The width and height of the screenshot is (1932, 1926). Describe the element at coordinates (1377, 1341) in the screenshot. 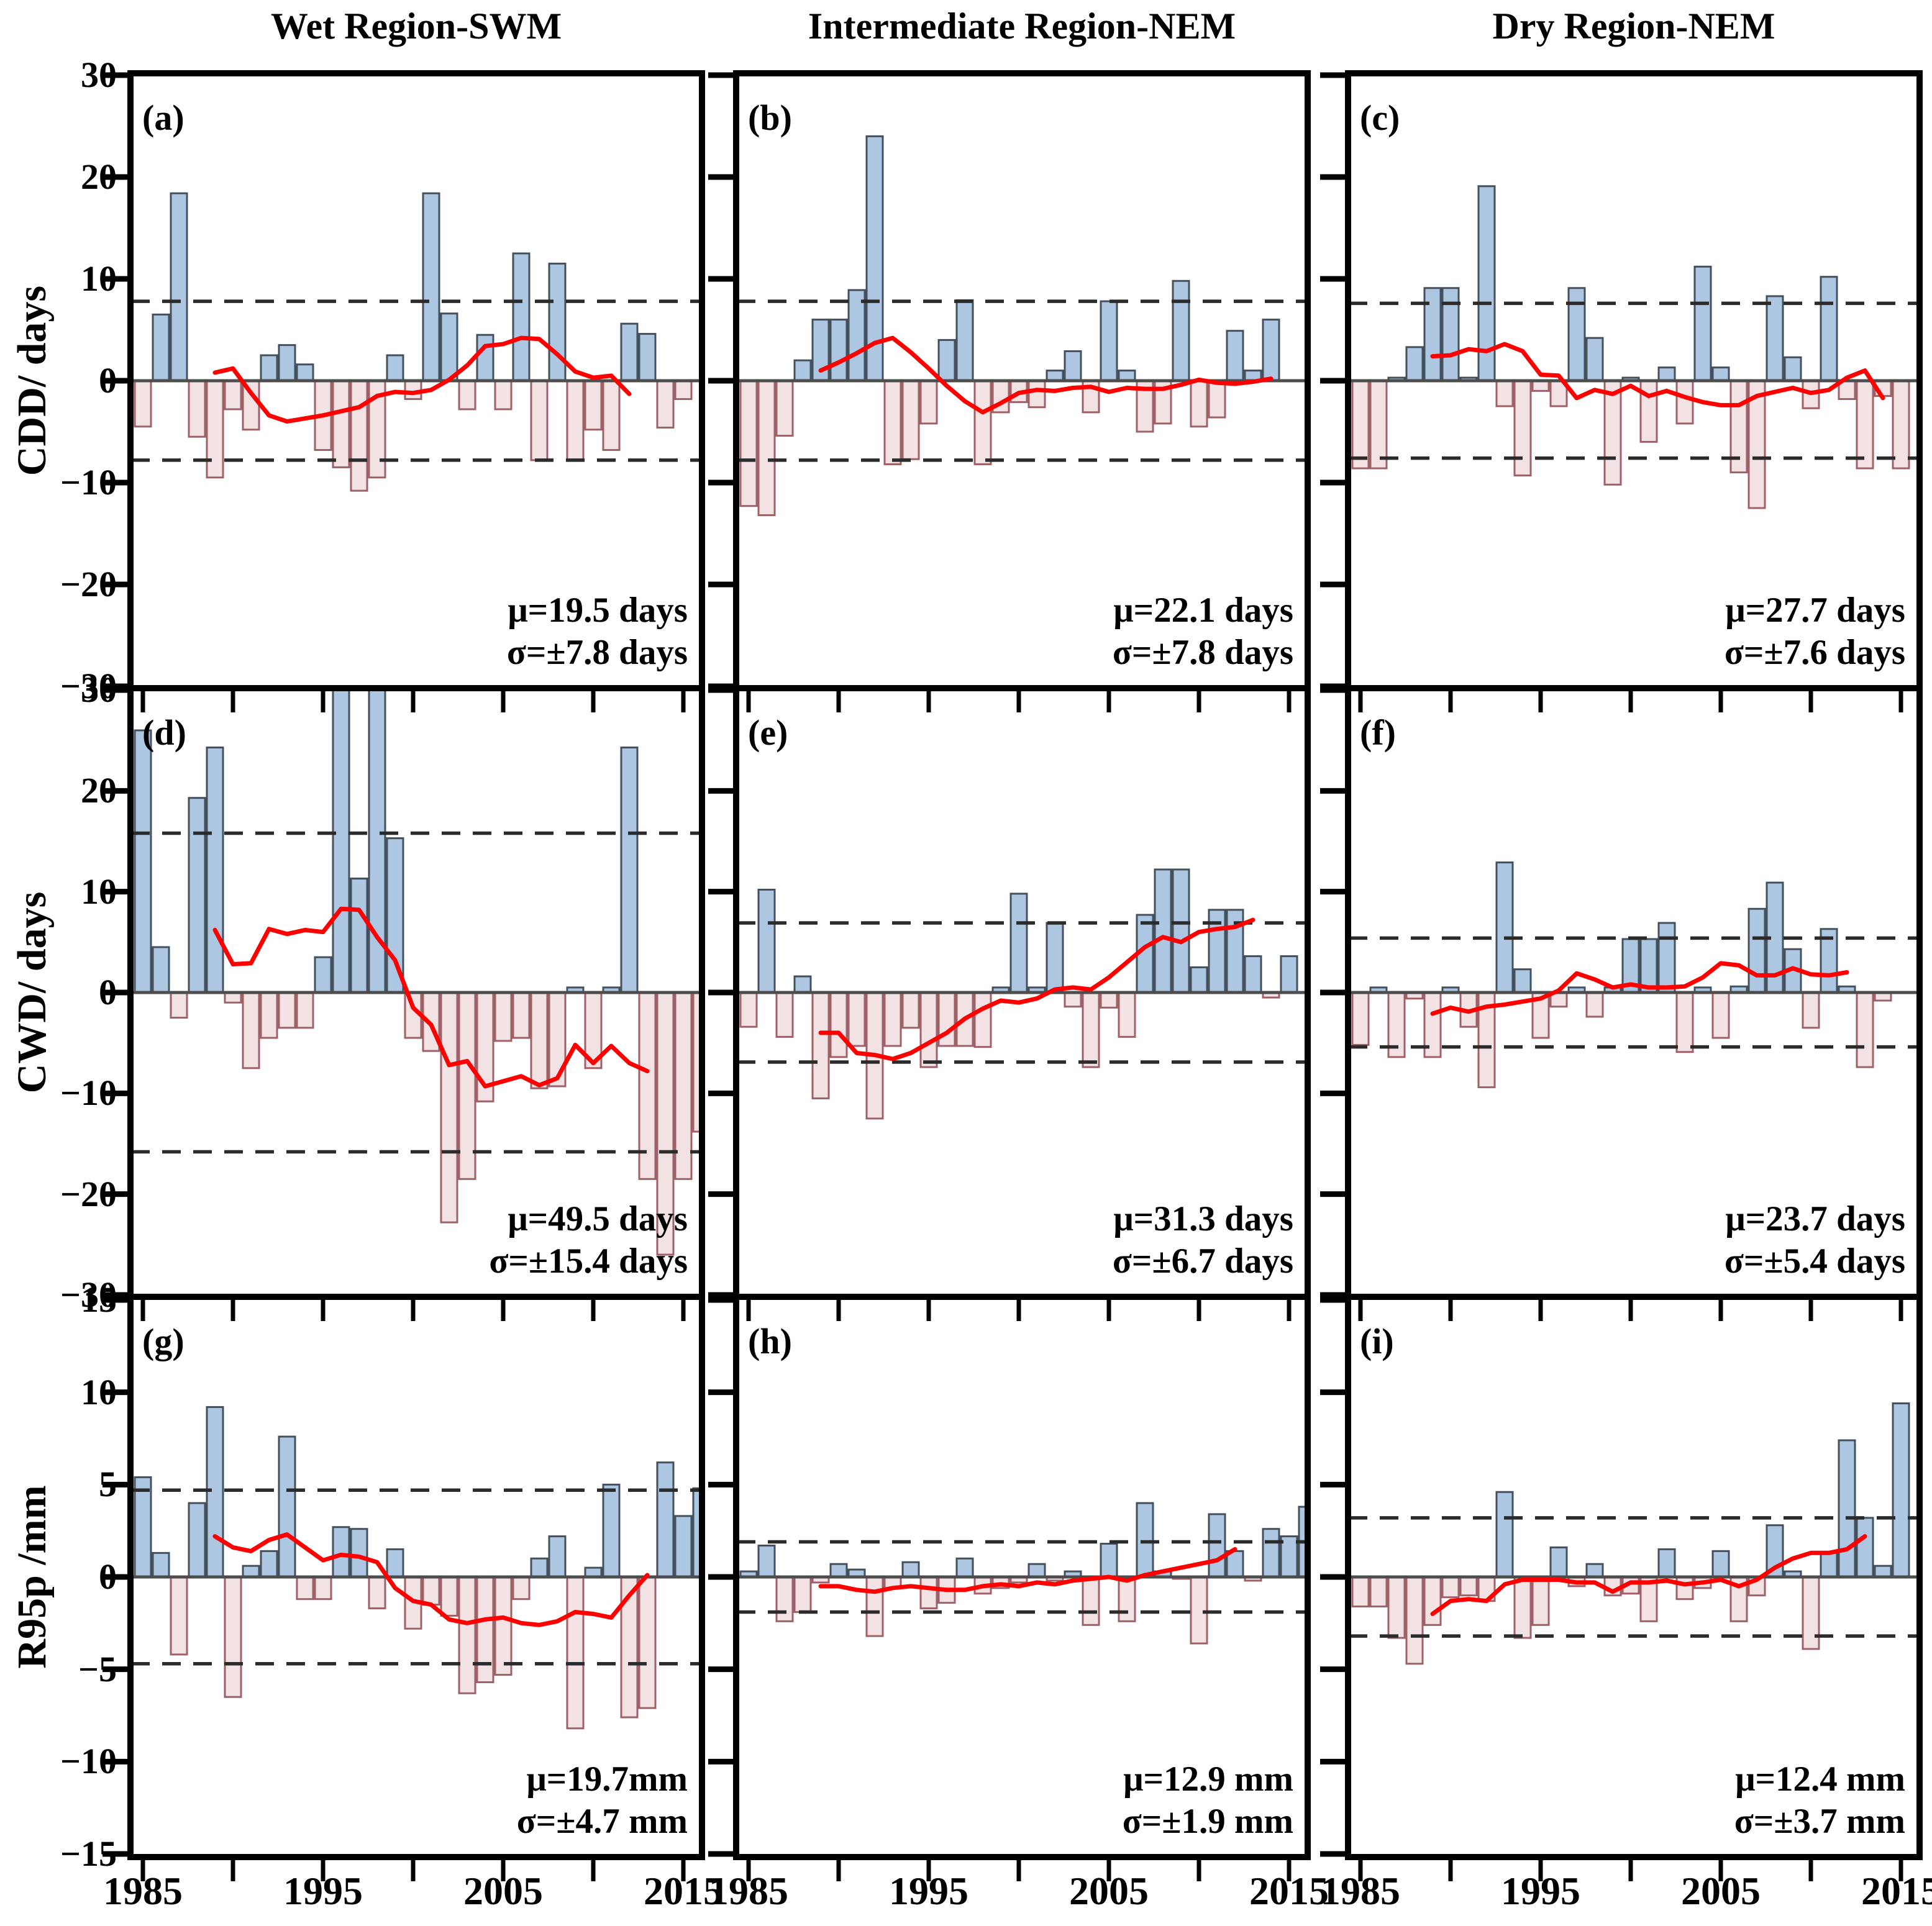

I see `svg-text: (i)` at that location.